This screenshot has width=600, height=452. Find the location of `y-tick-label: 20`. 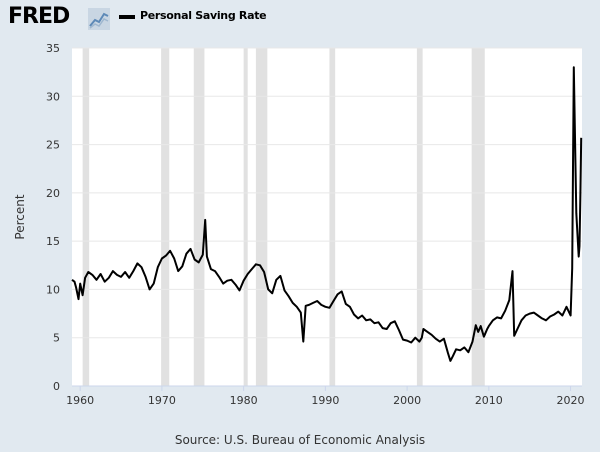

y-tick-label: 20 is located at coordinates (53, 193).